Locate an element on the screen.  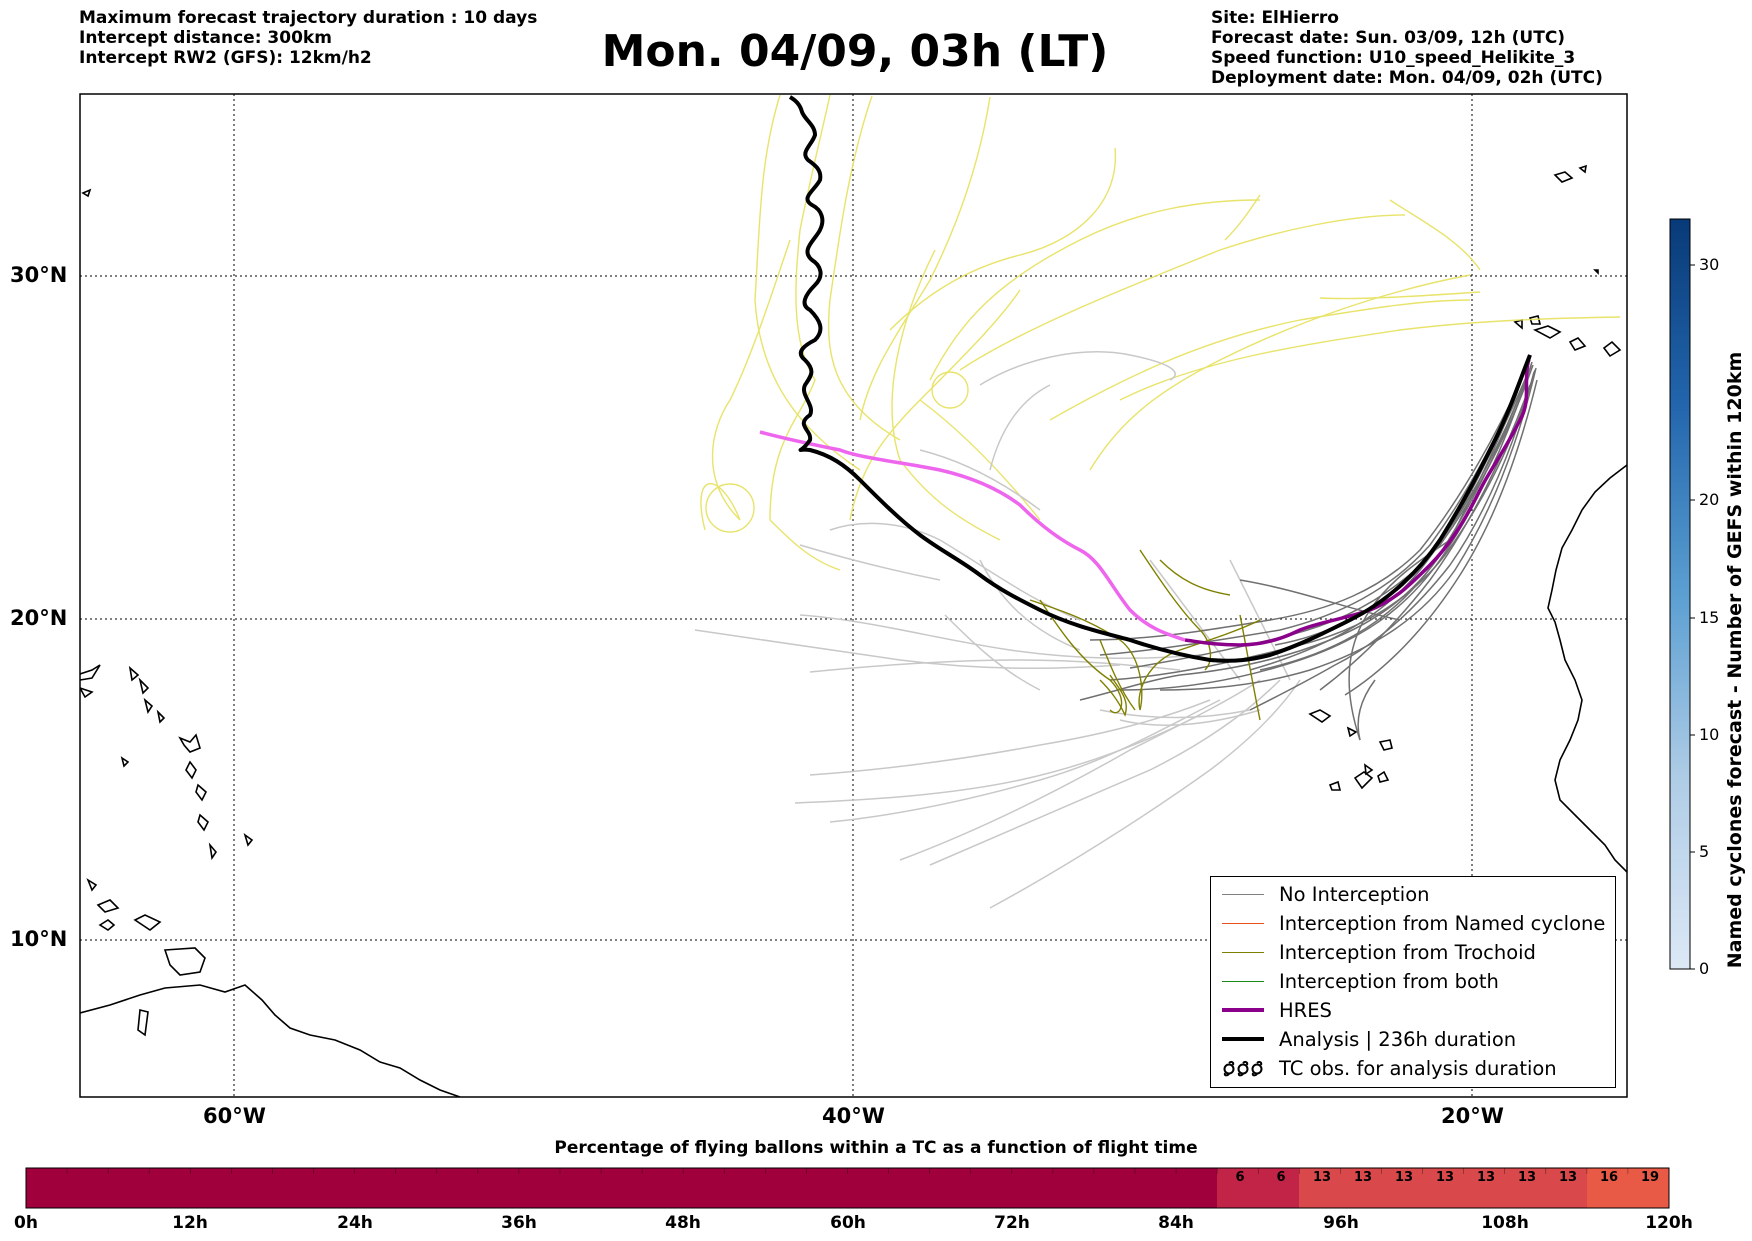
colorbar-tick-30: 30 is located at coordinates (1709, 264).